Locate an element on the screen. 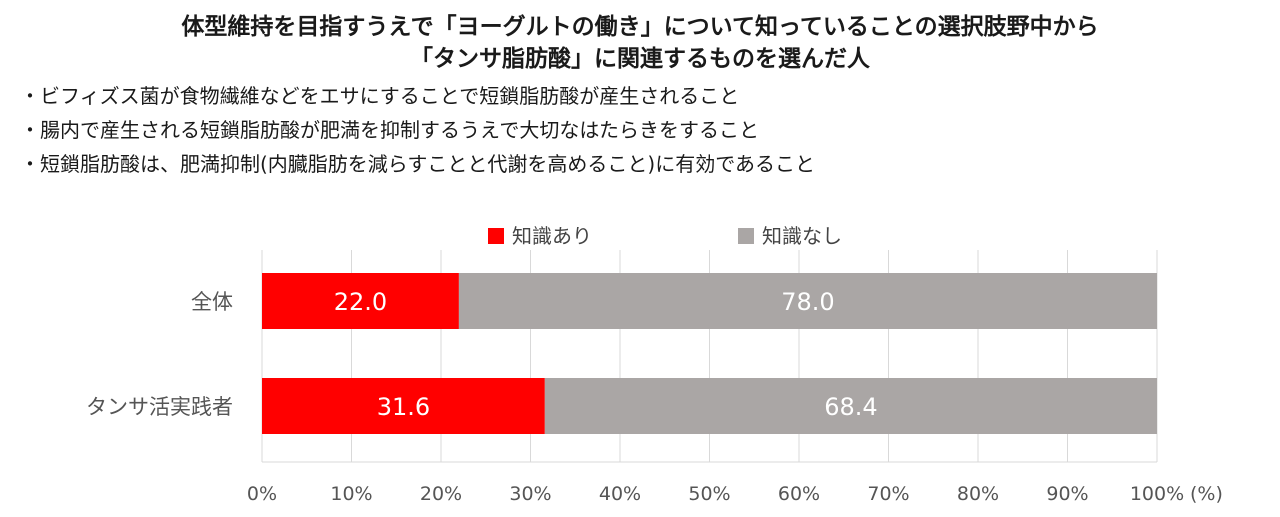  x-tick-label: 20% is located at coordinates (441, 494).